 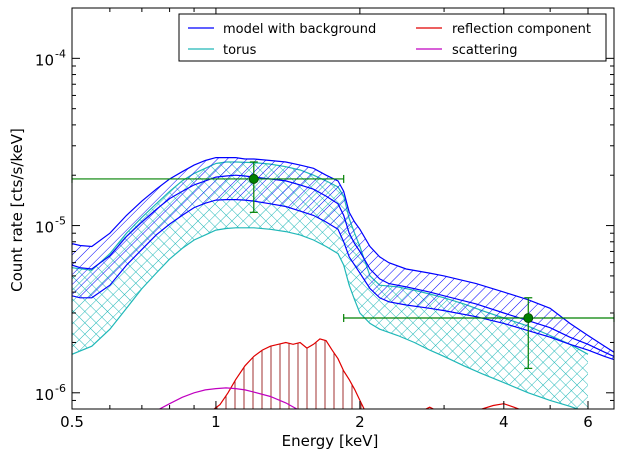 I want to click on legend-label-model: model with background, so click(x=299, y=29).